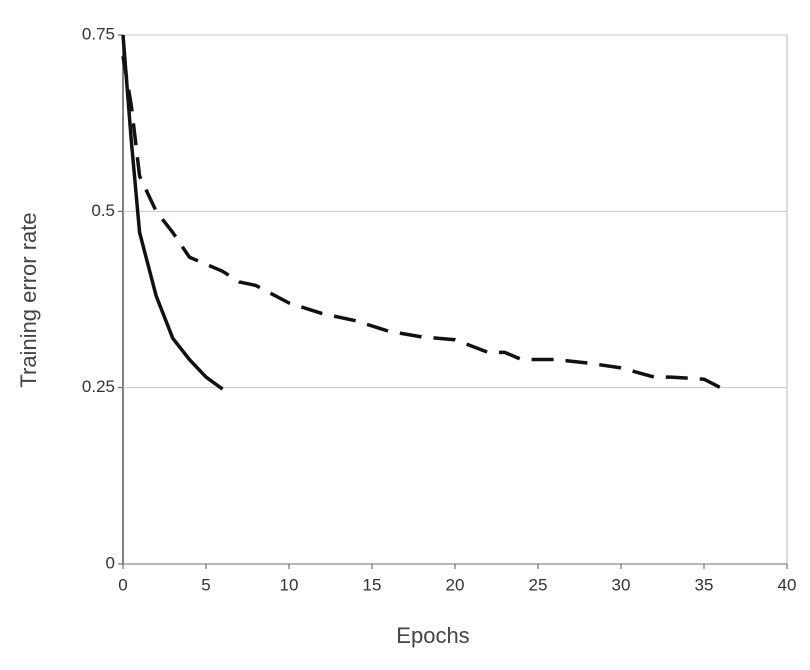  Describe the element at coordinates (289, 584) in the screenshot. I see `x-tick-label: 10` at that location.